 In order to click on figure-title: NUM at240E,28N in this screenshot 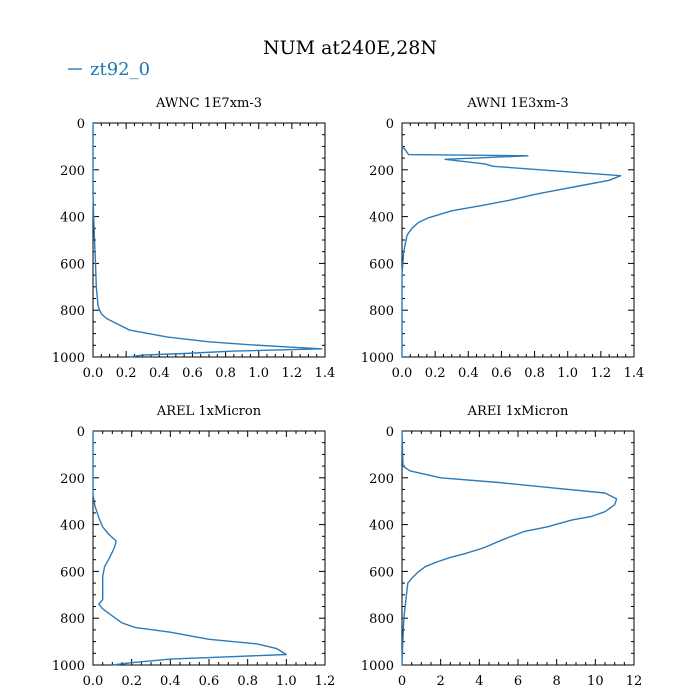, I will do `click(350, 48)`.